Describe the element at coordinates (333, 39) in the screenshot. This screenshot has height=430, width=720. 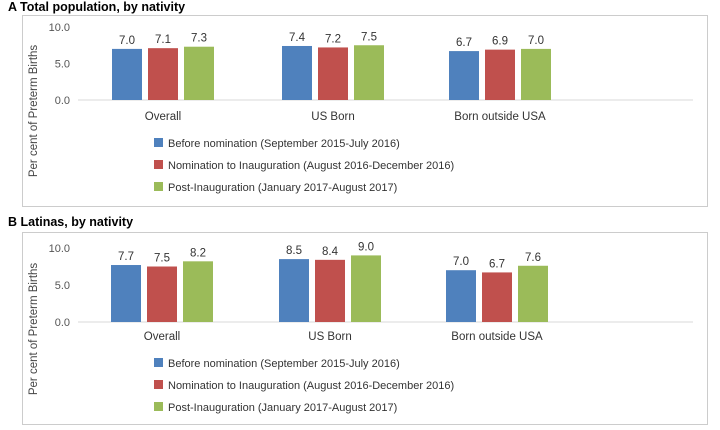
I see `data-label: 7.2` at that location.